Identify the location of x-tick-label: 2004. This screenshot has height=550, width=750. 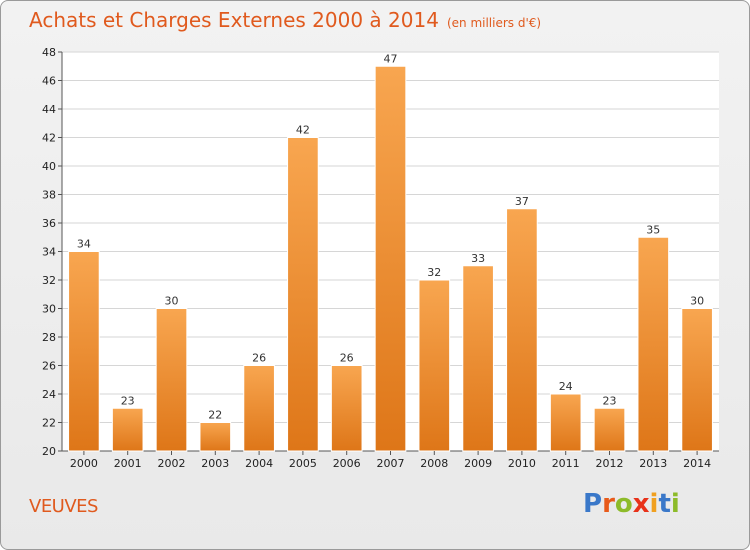
(259, 463).